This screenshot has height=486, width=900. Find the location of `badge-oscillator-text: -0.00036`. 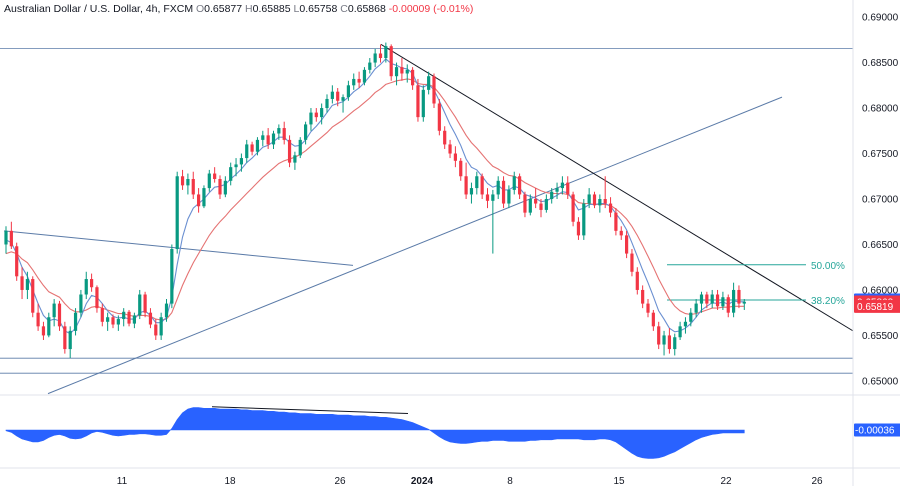

badge-oscillator-text: -0.00036 is located at coordinates (875, 431).